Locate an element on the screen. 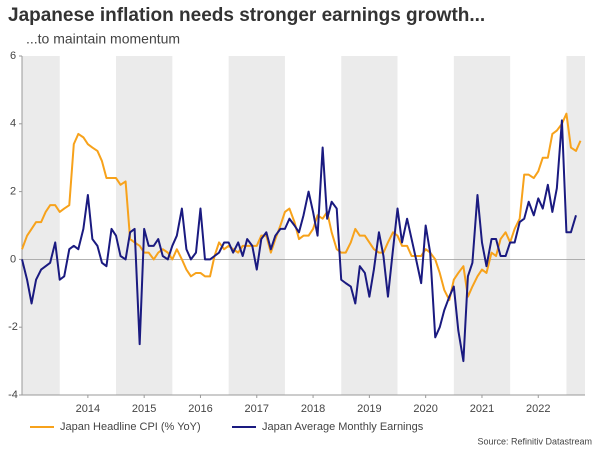 Image resolution: width=600 pixels, height=450 pixels. x-tick-label: 2018 is located at coordinates (313, 409).